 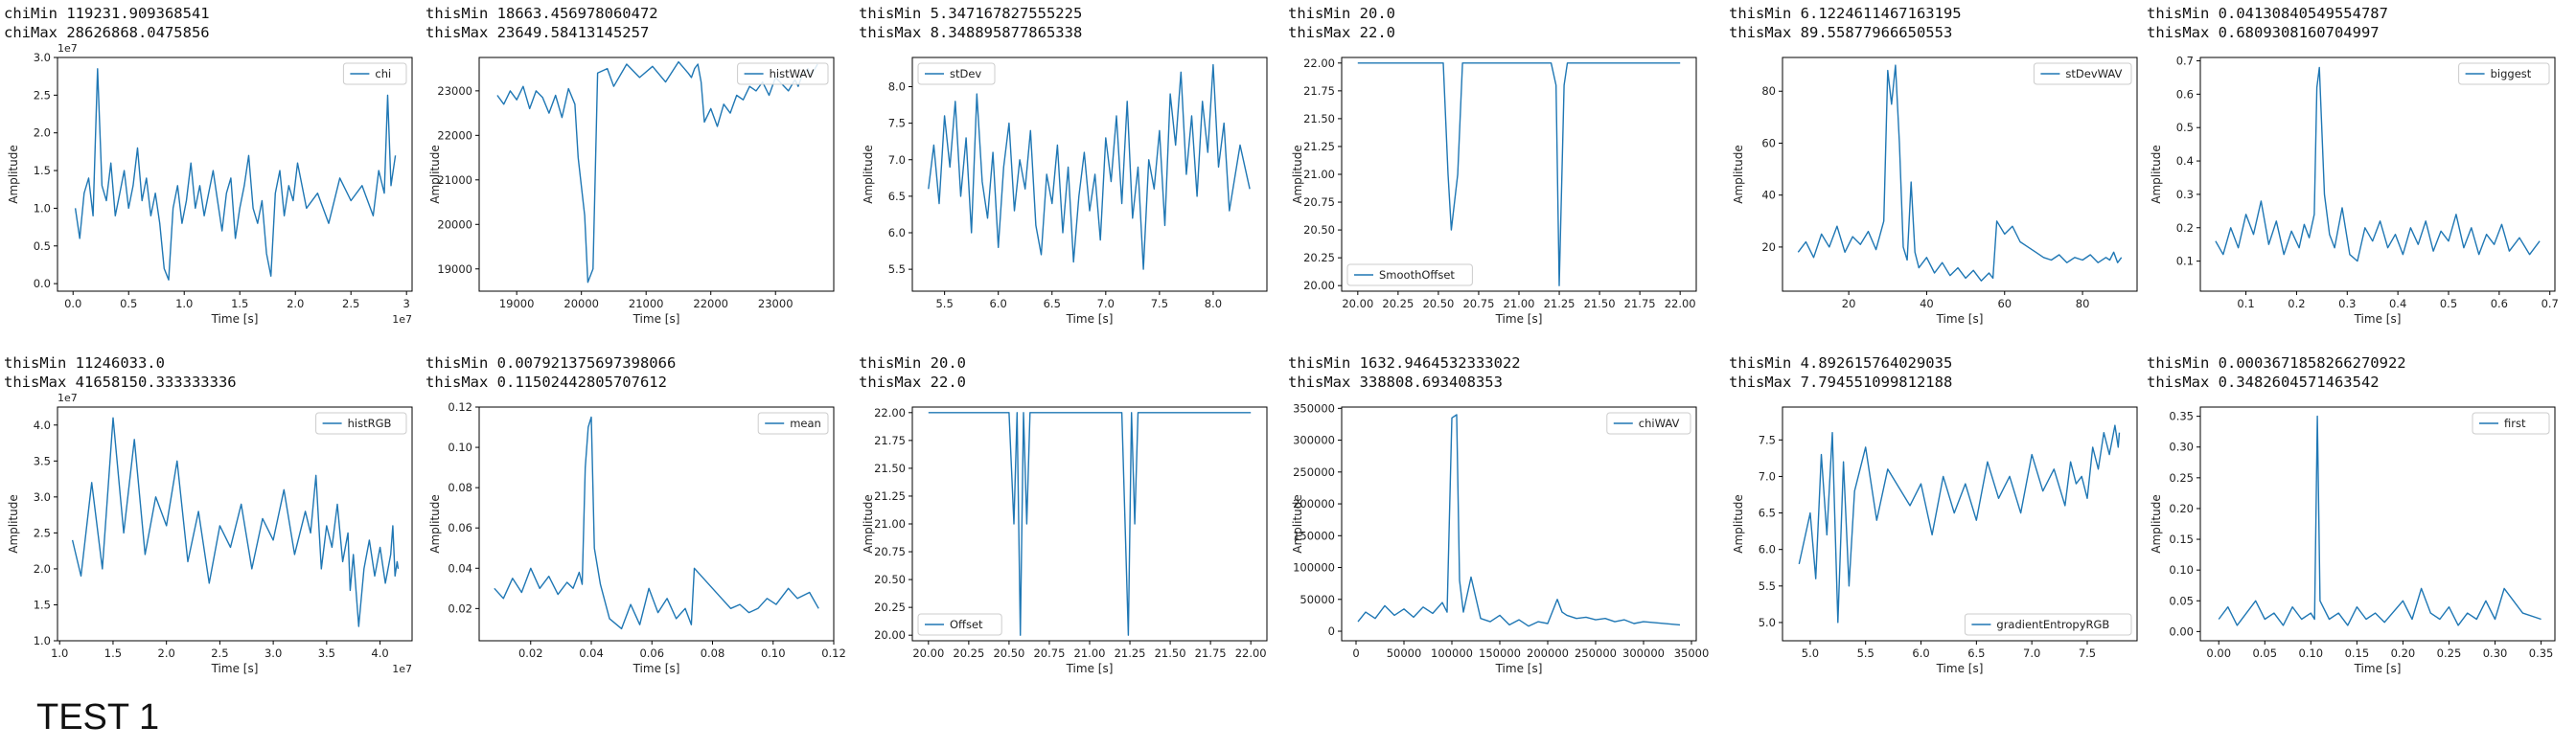 I want to click on x-tick-label: 0.3, so click(x=2347, y=303).